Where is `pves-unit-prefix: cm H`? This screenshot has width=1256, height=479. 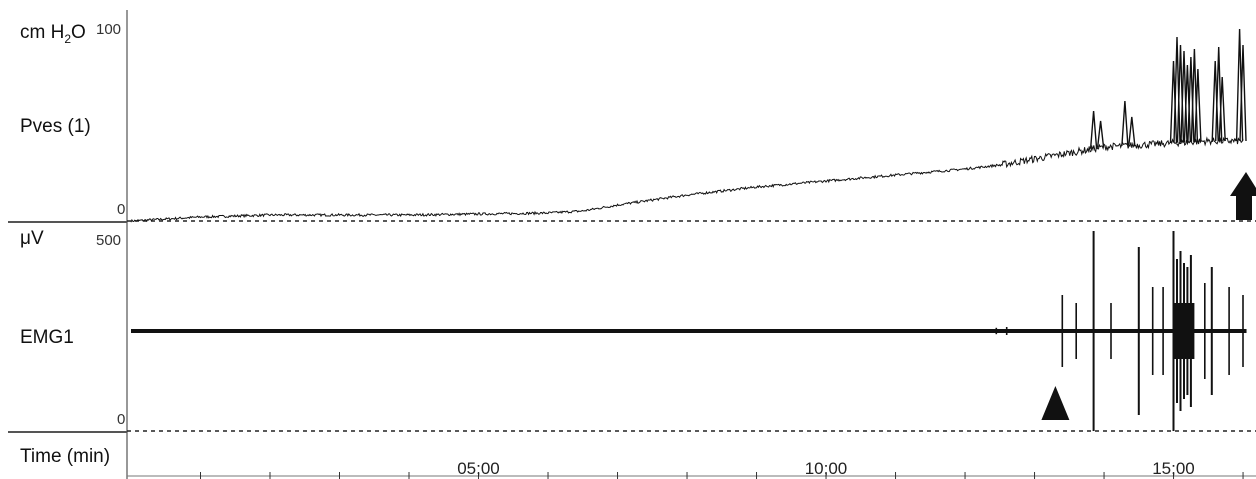 pves-unit-prefix: cm H is located at coordinates (42, 32).